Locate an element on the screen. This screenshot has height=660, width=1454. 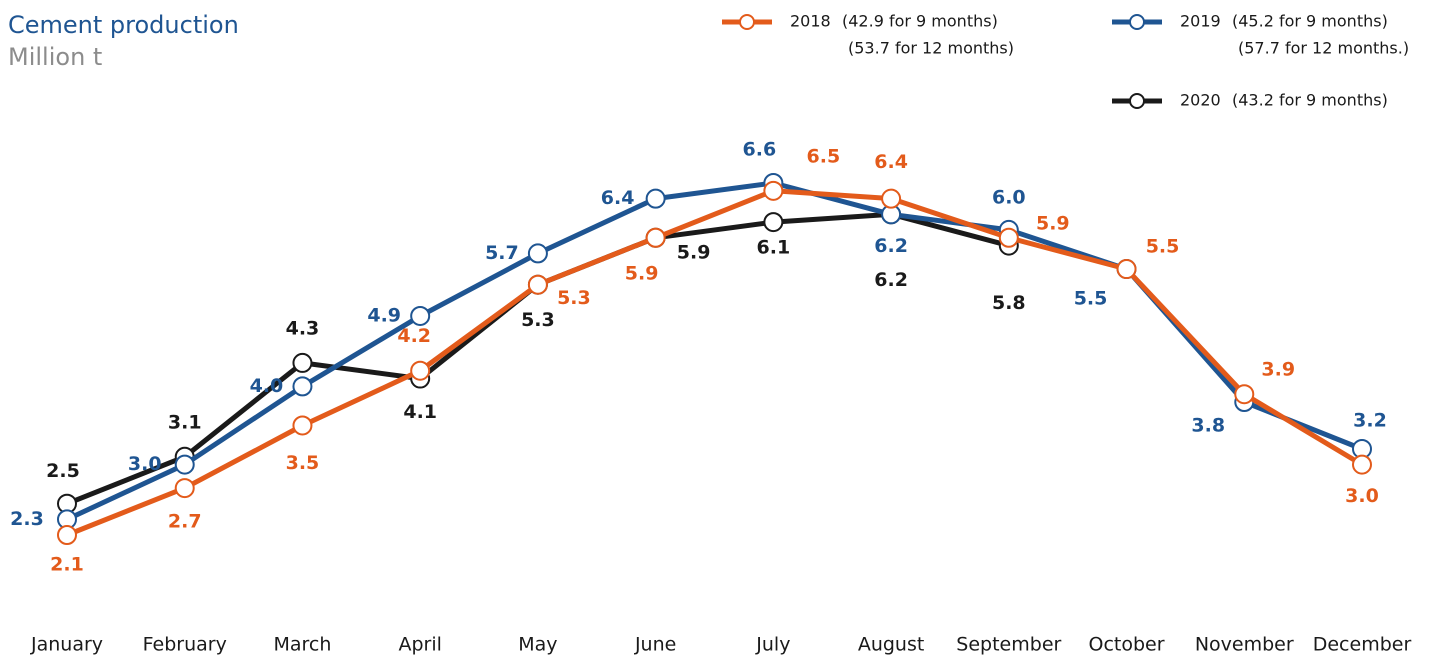
data-label: 4.3 is located at coordinates (303, 328).